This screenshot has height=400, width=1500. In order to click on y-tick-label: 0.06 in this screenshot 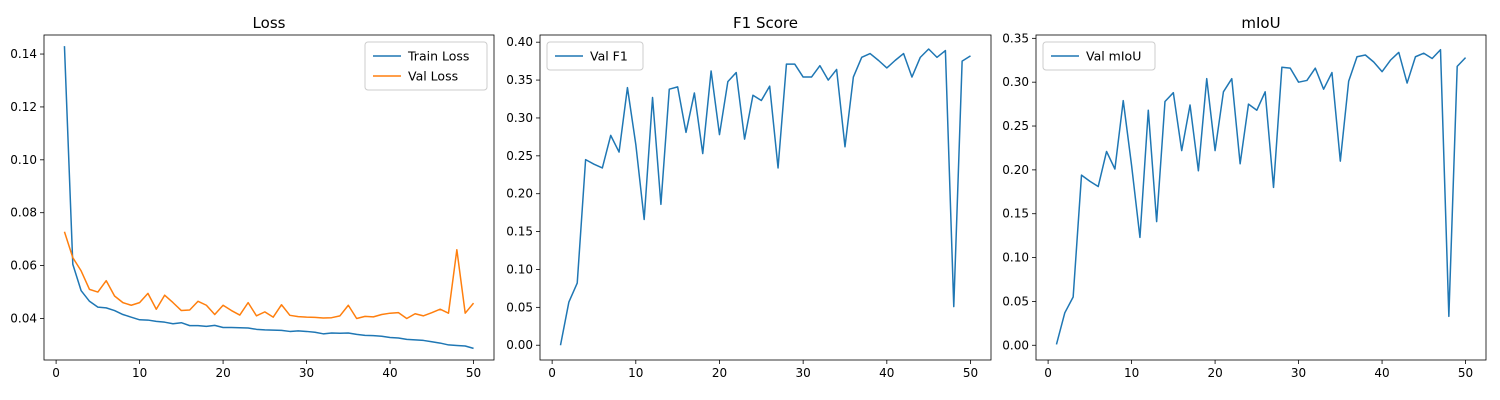, I will do `click(23, 266)`.